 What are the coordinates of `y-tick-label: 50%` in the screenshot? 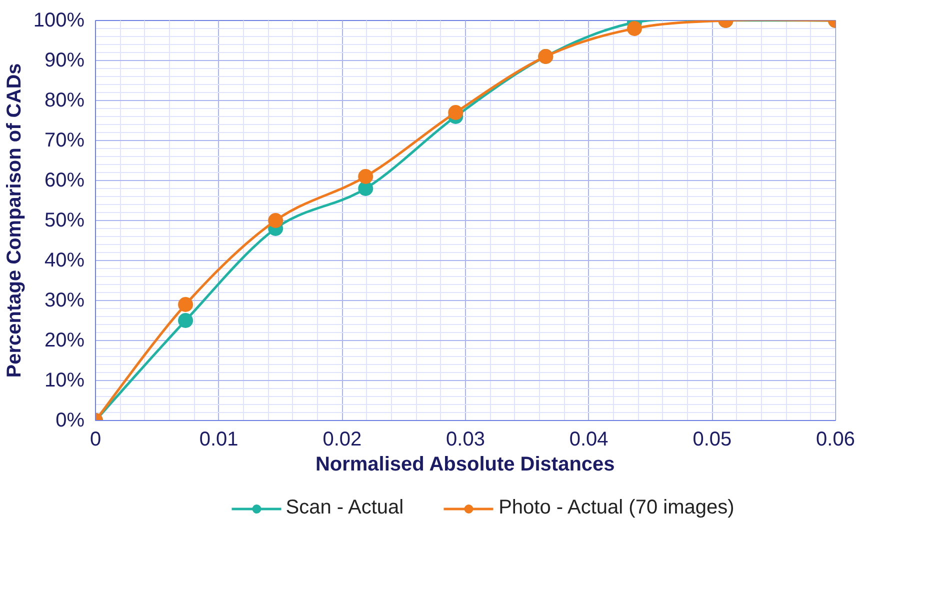 It's located at (64, 221).